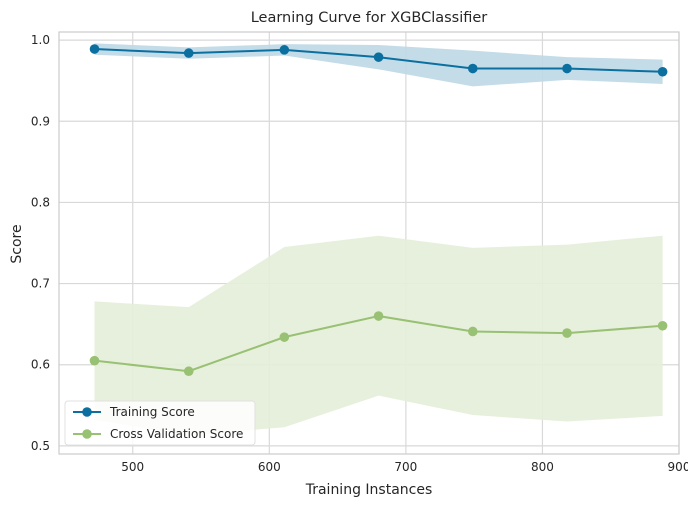 The height and width of the screenshot is (507, 688). I want to click on legend: Training Score Cross Validation Score, so click(160, 423).